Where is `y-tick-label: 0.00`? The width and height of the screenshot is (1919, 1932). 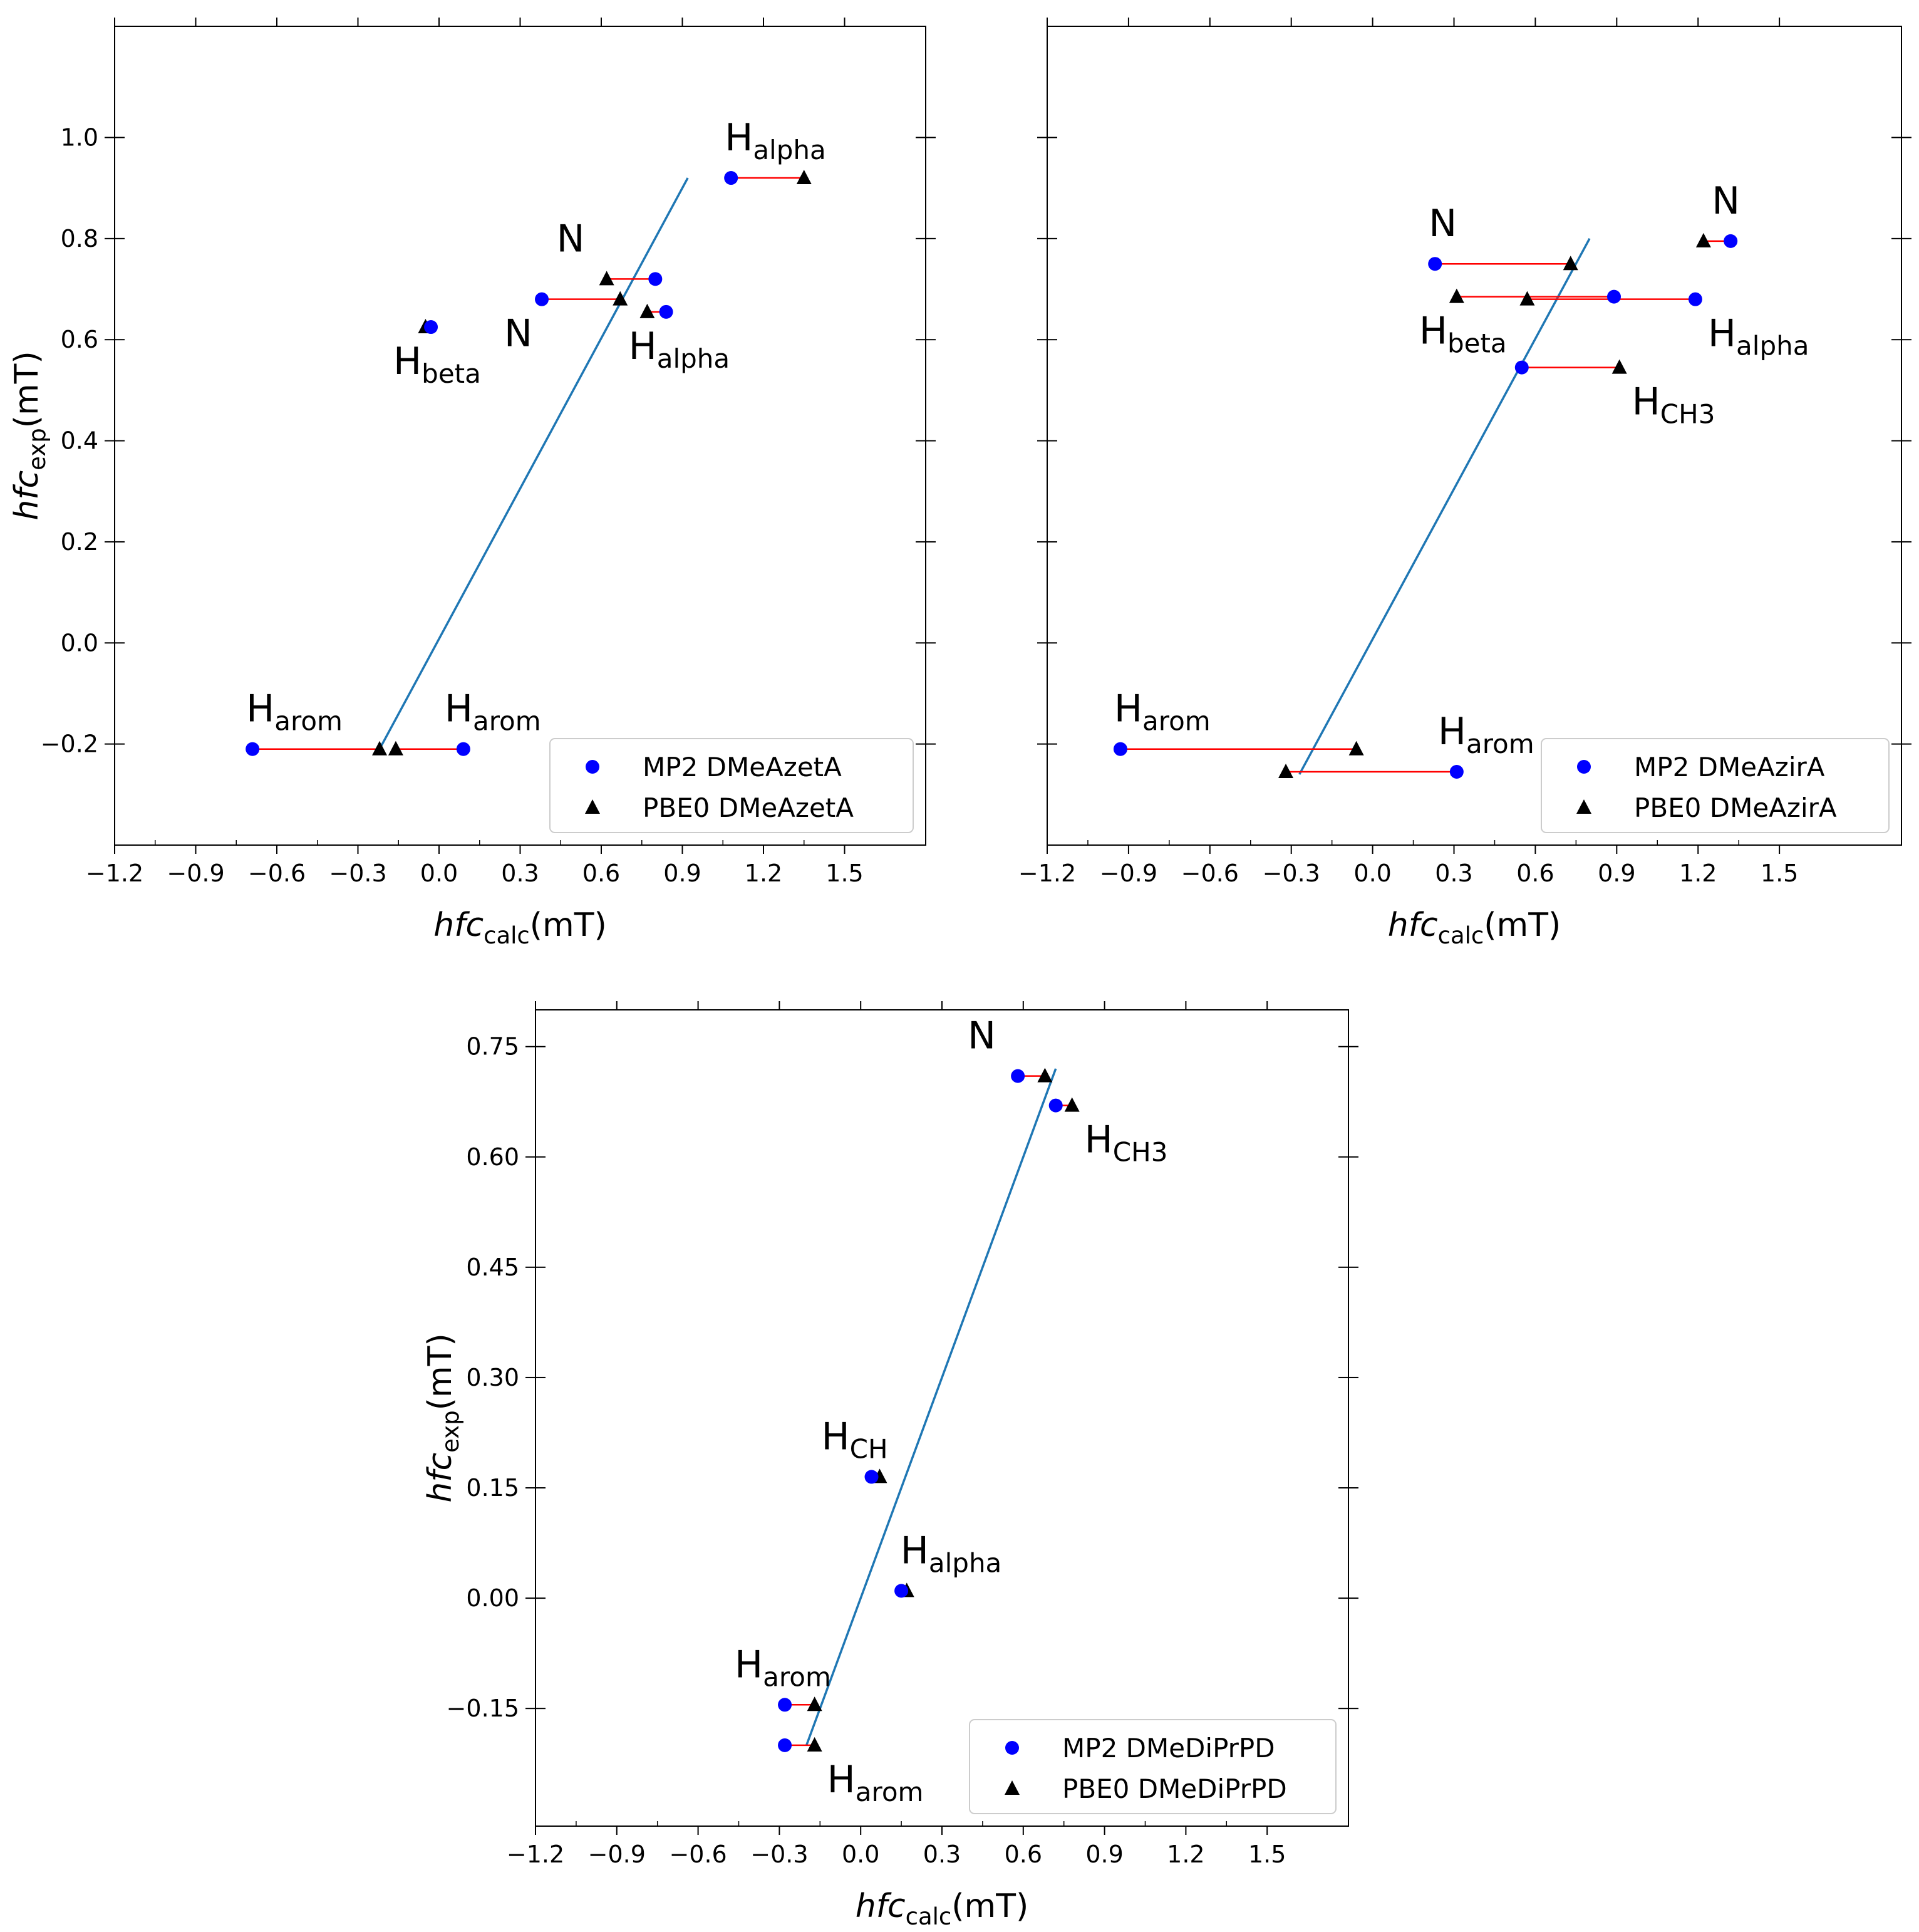
y-tick-label: 0.00 is located at coordinates (492, 1598).